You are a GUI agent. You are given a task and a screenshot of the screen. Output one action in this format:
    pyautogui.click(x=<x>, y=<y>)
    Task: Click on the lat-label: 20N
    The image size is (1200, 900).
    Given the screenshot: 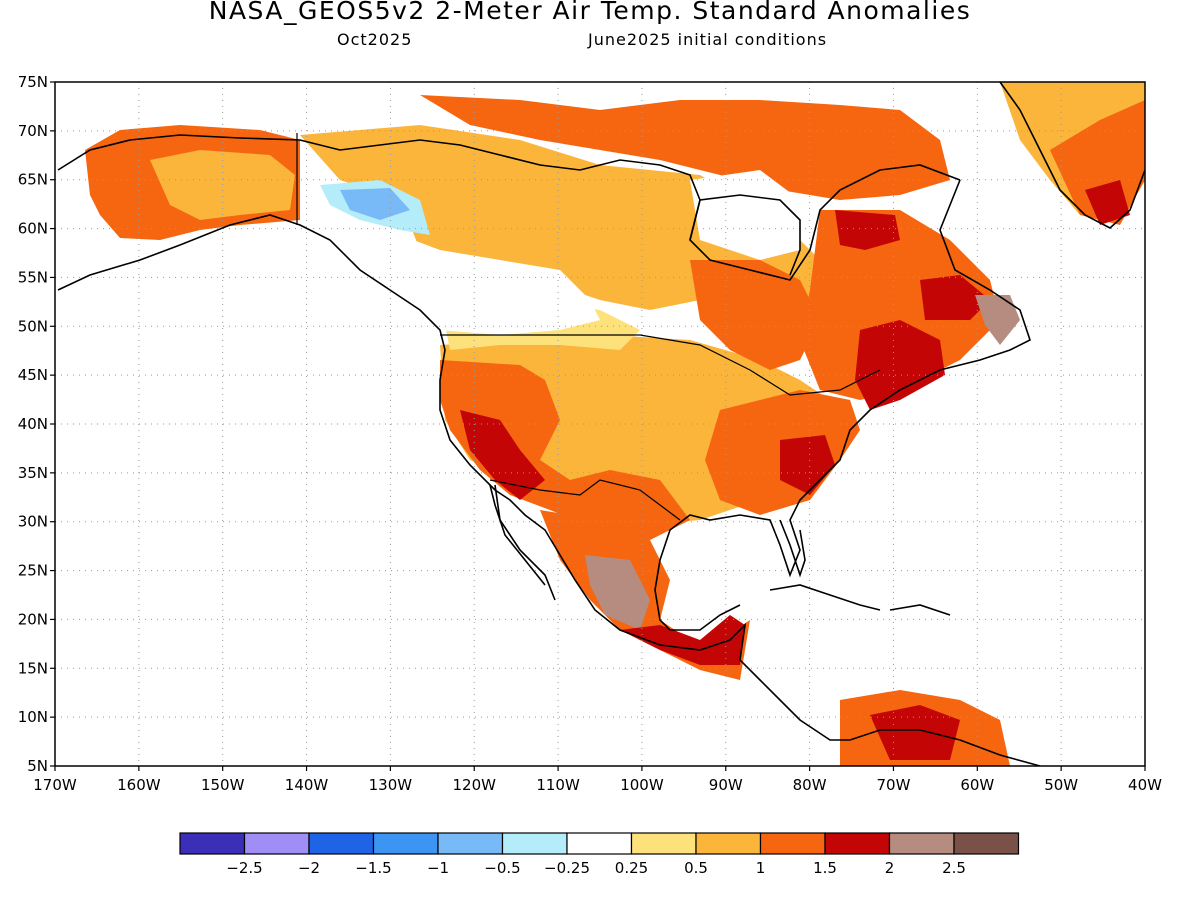 What is the action you would take?
    pyautogui.click(x=33, y=619)
    